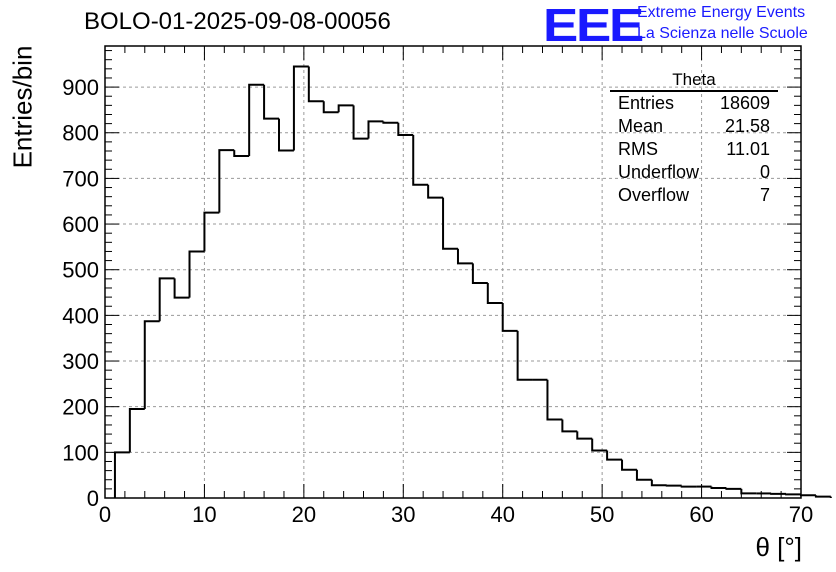 The image size is (836, 572). What do you see at coordinates (593, 25) in the screenshot?
I see `eee-logo-mark: EEE` at bounding box center [593, 25].